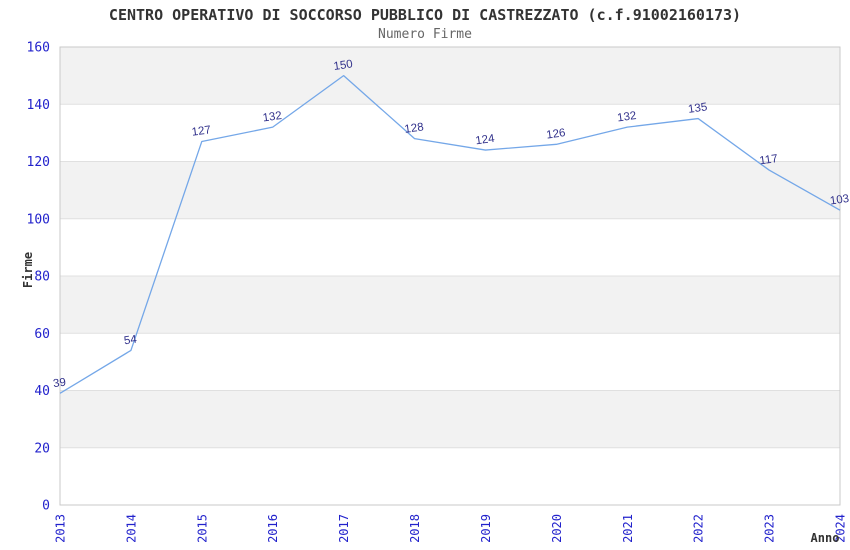 This screenshot has width=850, height=550. What do you see at coordinates (628, 528) in the screenshot?
I see `x-tick-label: 2021` at bounding box center [628, 528].